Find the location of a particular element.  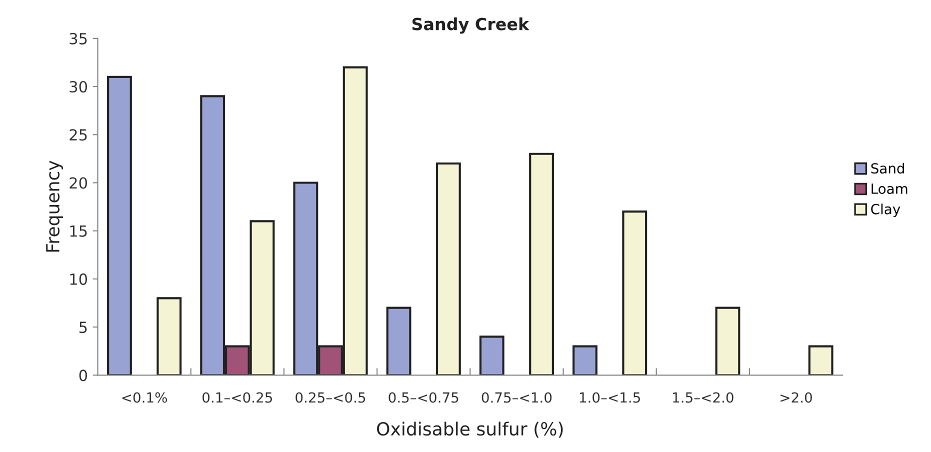

x-tick-label: >2.0 is located at coordinates (796, 397).